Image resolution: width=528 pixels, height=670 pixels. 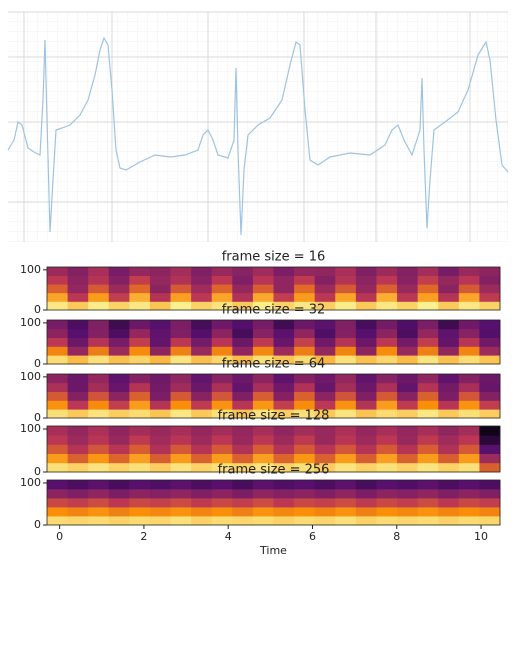 I want to click on panel-title: frame size = 32, so click(x=274, y=310).